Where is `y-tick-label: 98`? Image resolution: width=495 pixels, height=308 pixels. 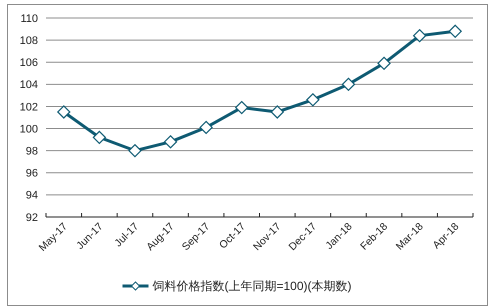 y-tick-label: 98 is located at coordinates (32, 152).